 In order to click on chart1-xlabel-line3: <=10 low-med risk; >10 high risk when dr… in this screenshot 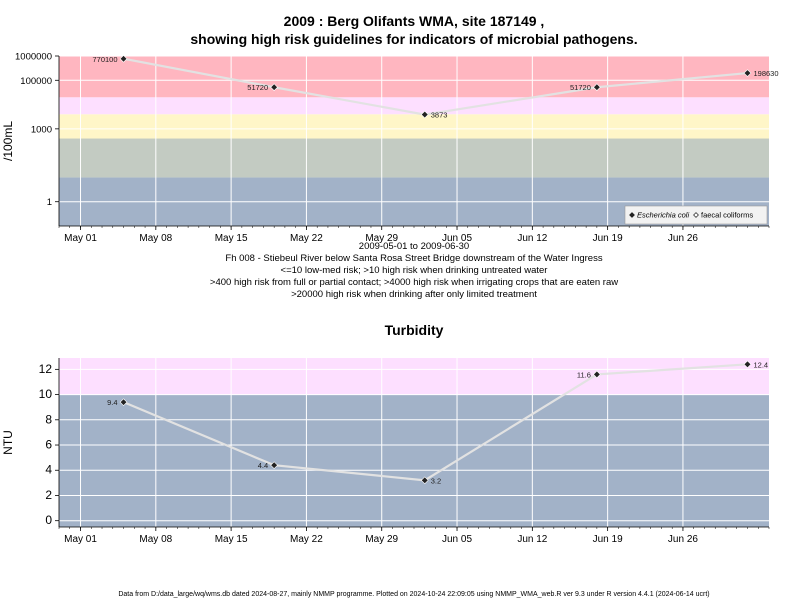, I will do `click(414, 270)`.